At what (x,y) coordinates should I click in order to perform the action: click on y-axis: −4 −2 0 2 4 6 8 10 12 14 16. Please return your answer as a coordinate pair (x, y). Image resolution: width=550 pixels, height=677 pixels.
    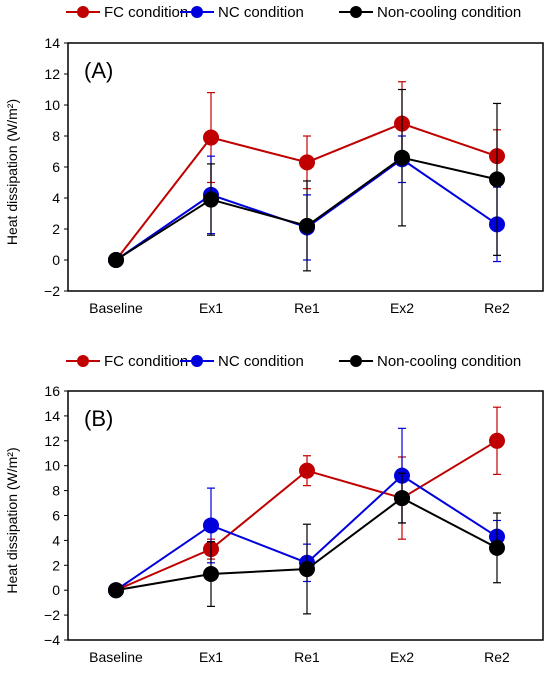
    Looking at the image, I should click on (56, 515).